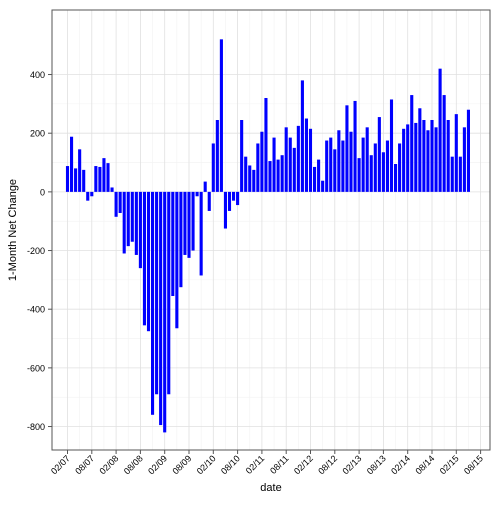 The image size is (500, 505). Describe the element at coordinates (37, 134) in the screenshot. I see `y-tick-label: 200` at that location.